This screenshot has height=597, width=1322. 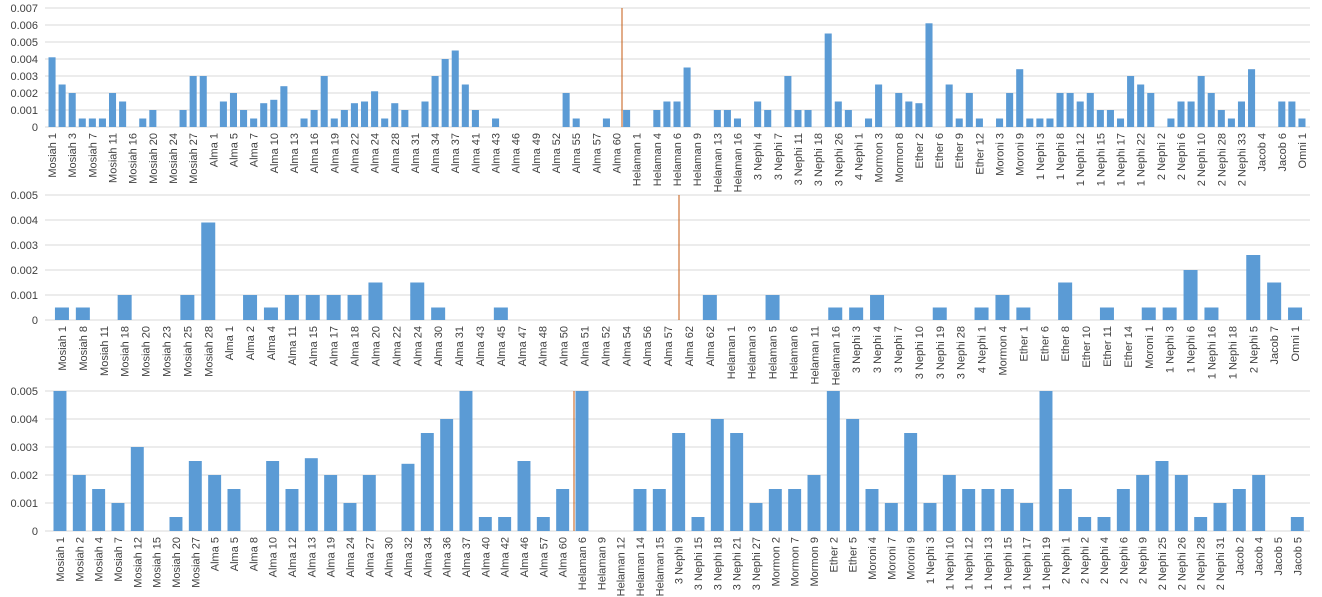 I want to click on y-tick-label: 0.004, so click(x=24, y=60).